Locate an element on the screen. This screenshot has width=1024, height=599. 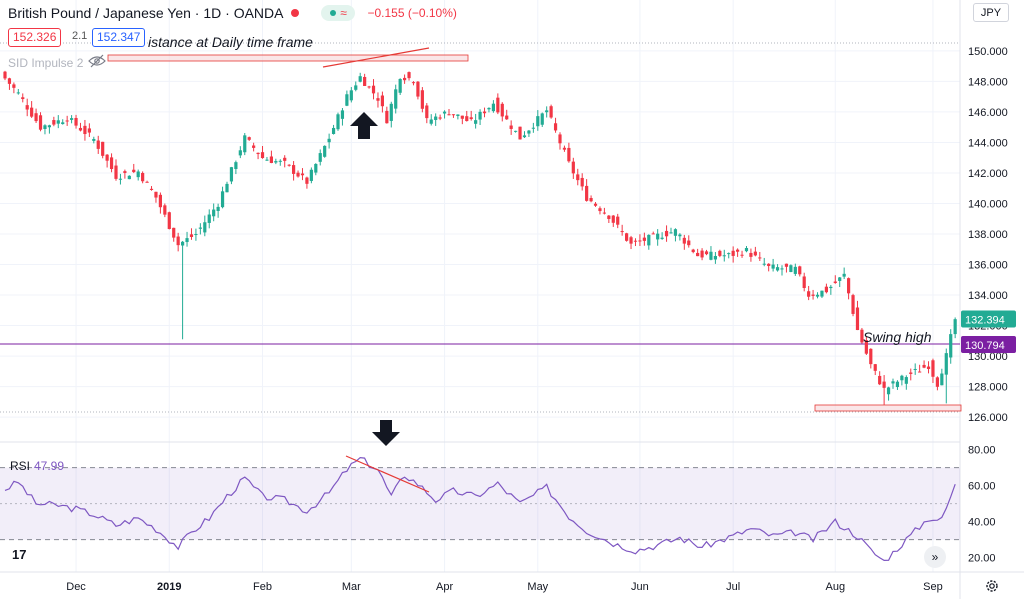
current-price-tag-bg is located at coordinates (988, 319).